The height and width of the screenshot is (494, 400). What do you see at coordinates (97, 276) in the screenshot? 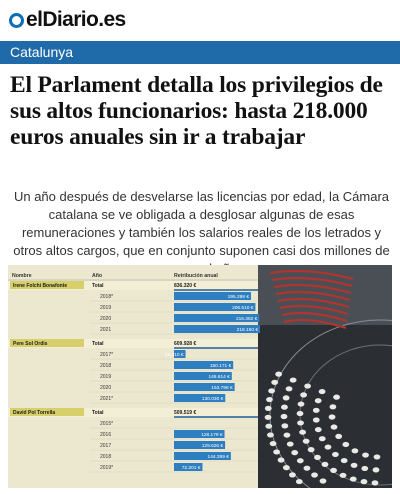
I see `column-header-year: Año` at bounding box center [97, 276].